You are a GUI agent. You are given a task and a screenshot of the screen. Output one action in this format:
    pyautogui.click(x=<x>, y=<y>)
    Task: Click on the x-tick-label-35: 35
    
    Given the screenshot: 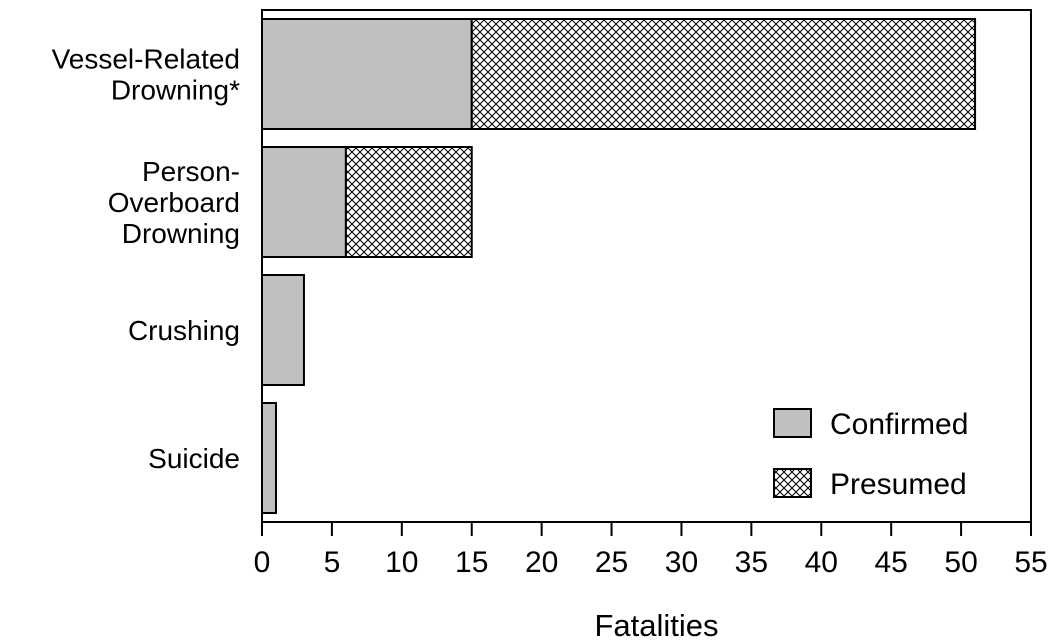 What is the action you would take?
    pyautogui.click(x=751, y=562)
    